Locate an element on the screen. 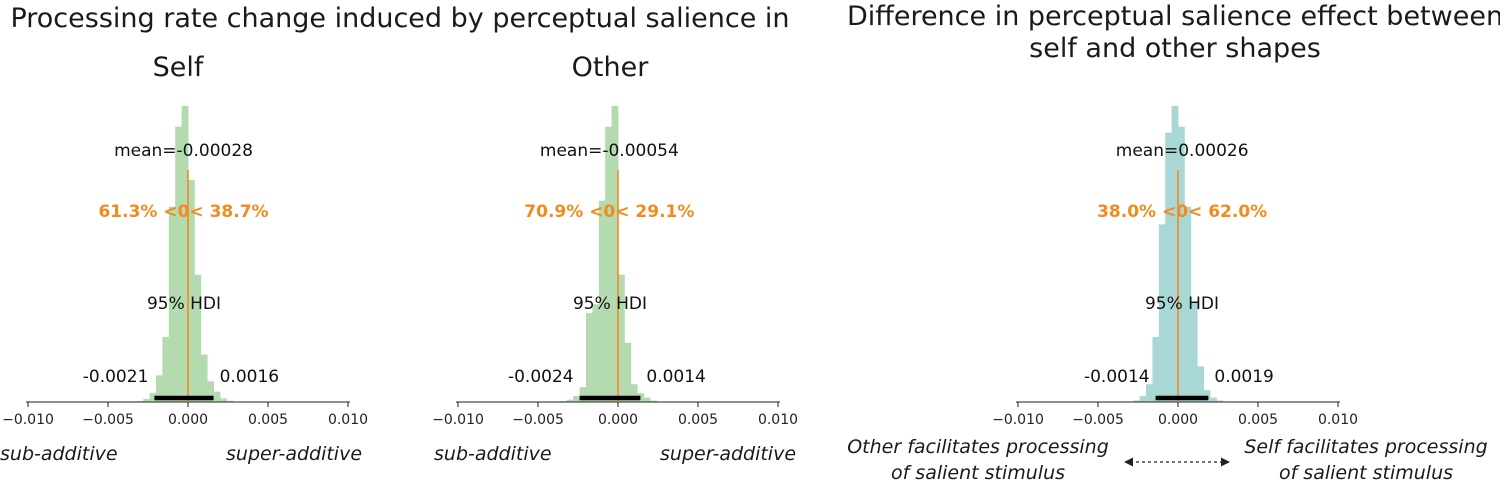 The height and width of the screenshot is (490, 1500). hdi-high-label: 0.0014 is located at coordinates (675, 377).